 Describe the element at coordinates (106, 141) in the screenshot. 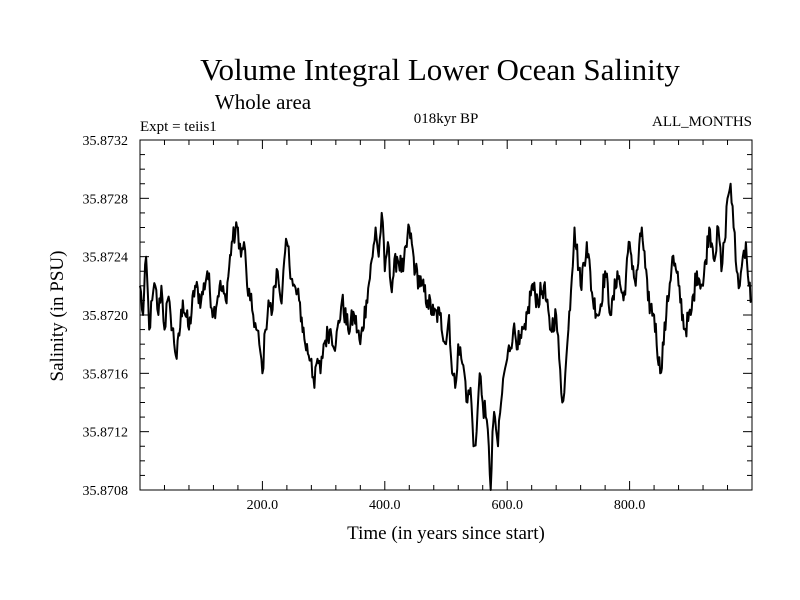

I see `y-tick-label: 35.8732` at that location.